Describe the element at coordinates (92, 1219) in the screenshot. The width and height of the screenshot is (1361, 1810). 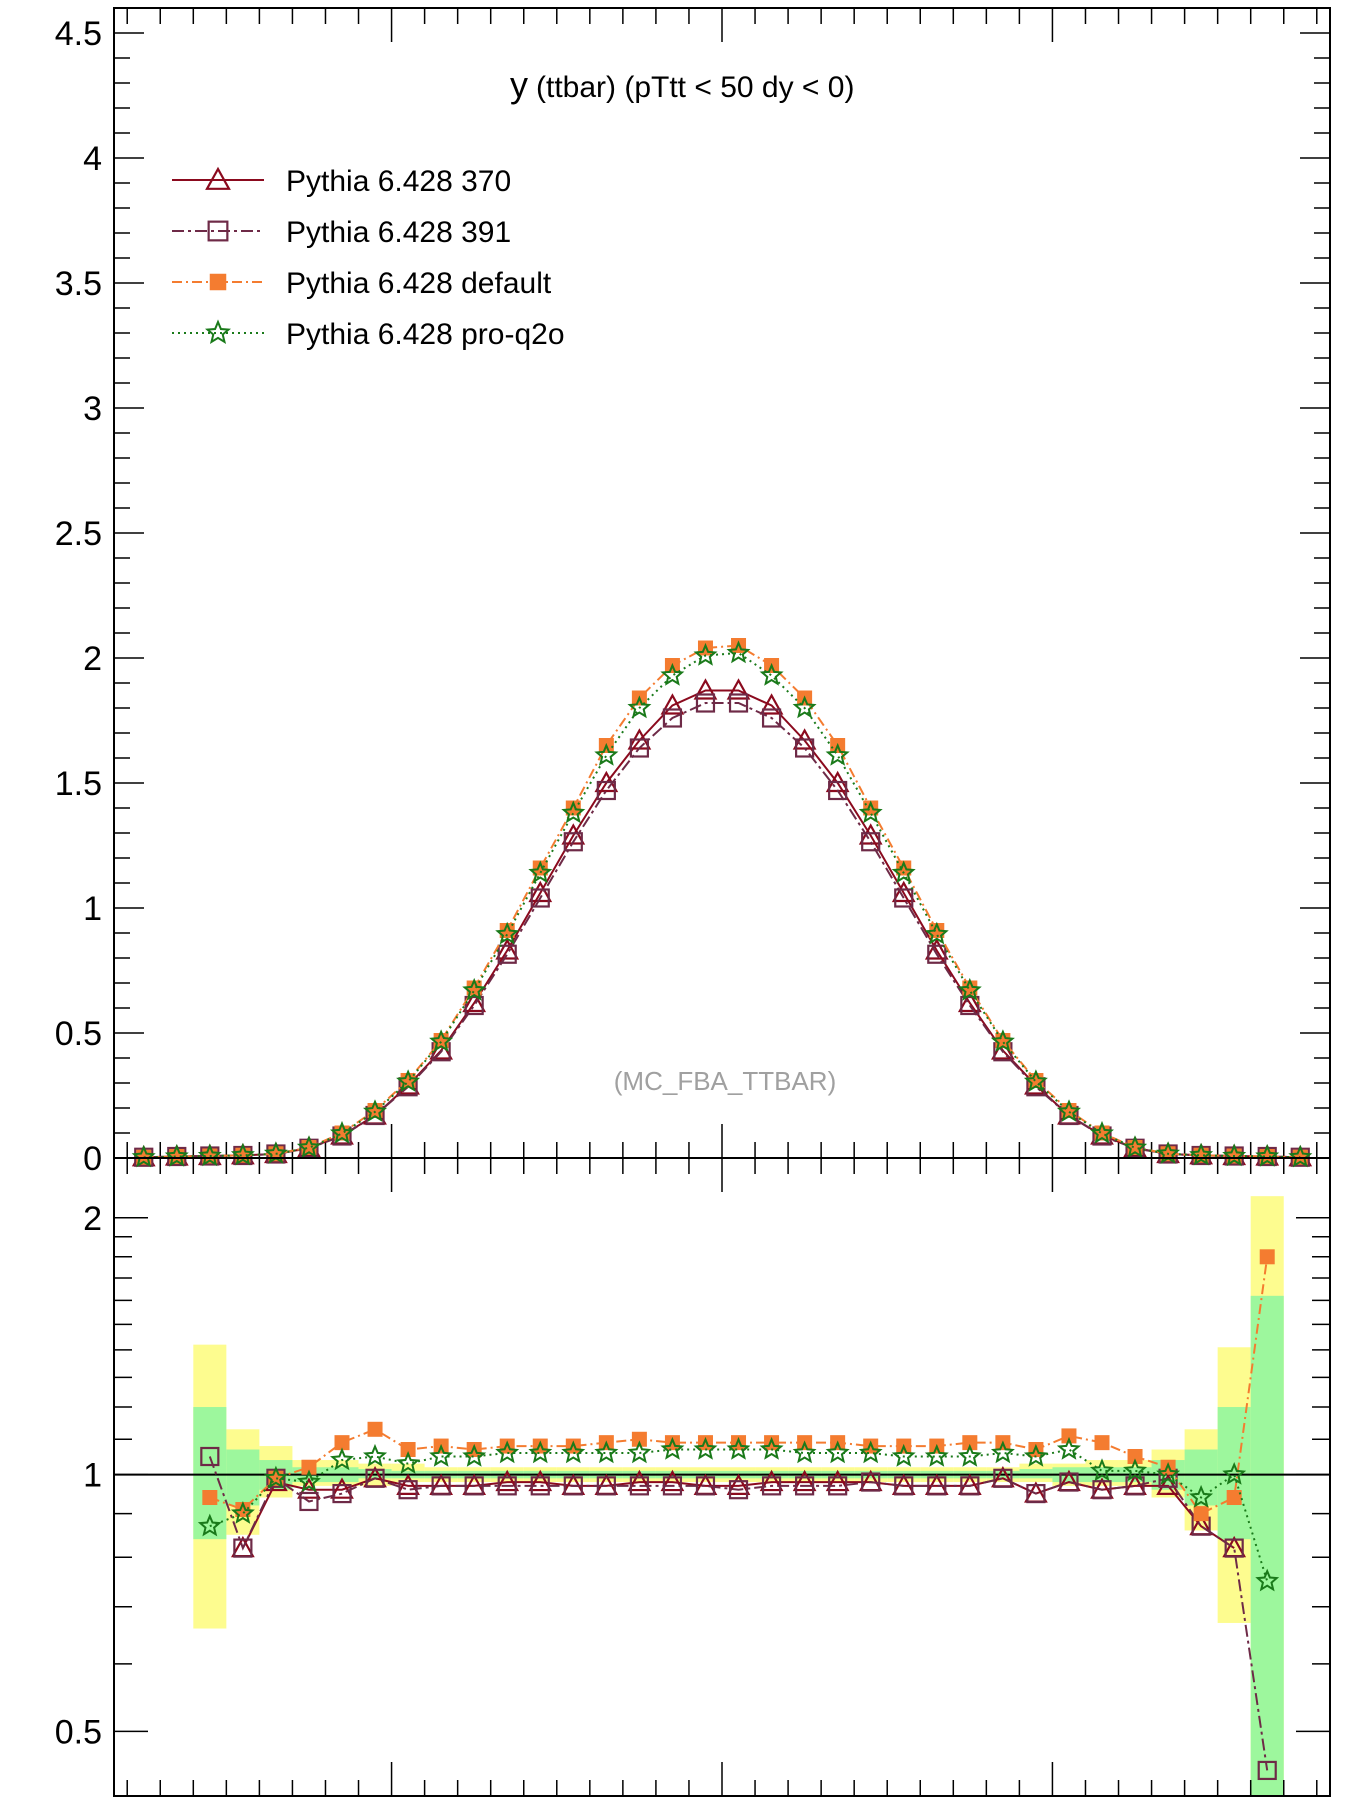
I see `ratio-y-tick-label: 2` at that location.